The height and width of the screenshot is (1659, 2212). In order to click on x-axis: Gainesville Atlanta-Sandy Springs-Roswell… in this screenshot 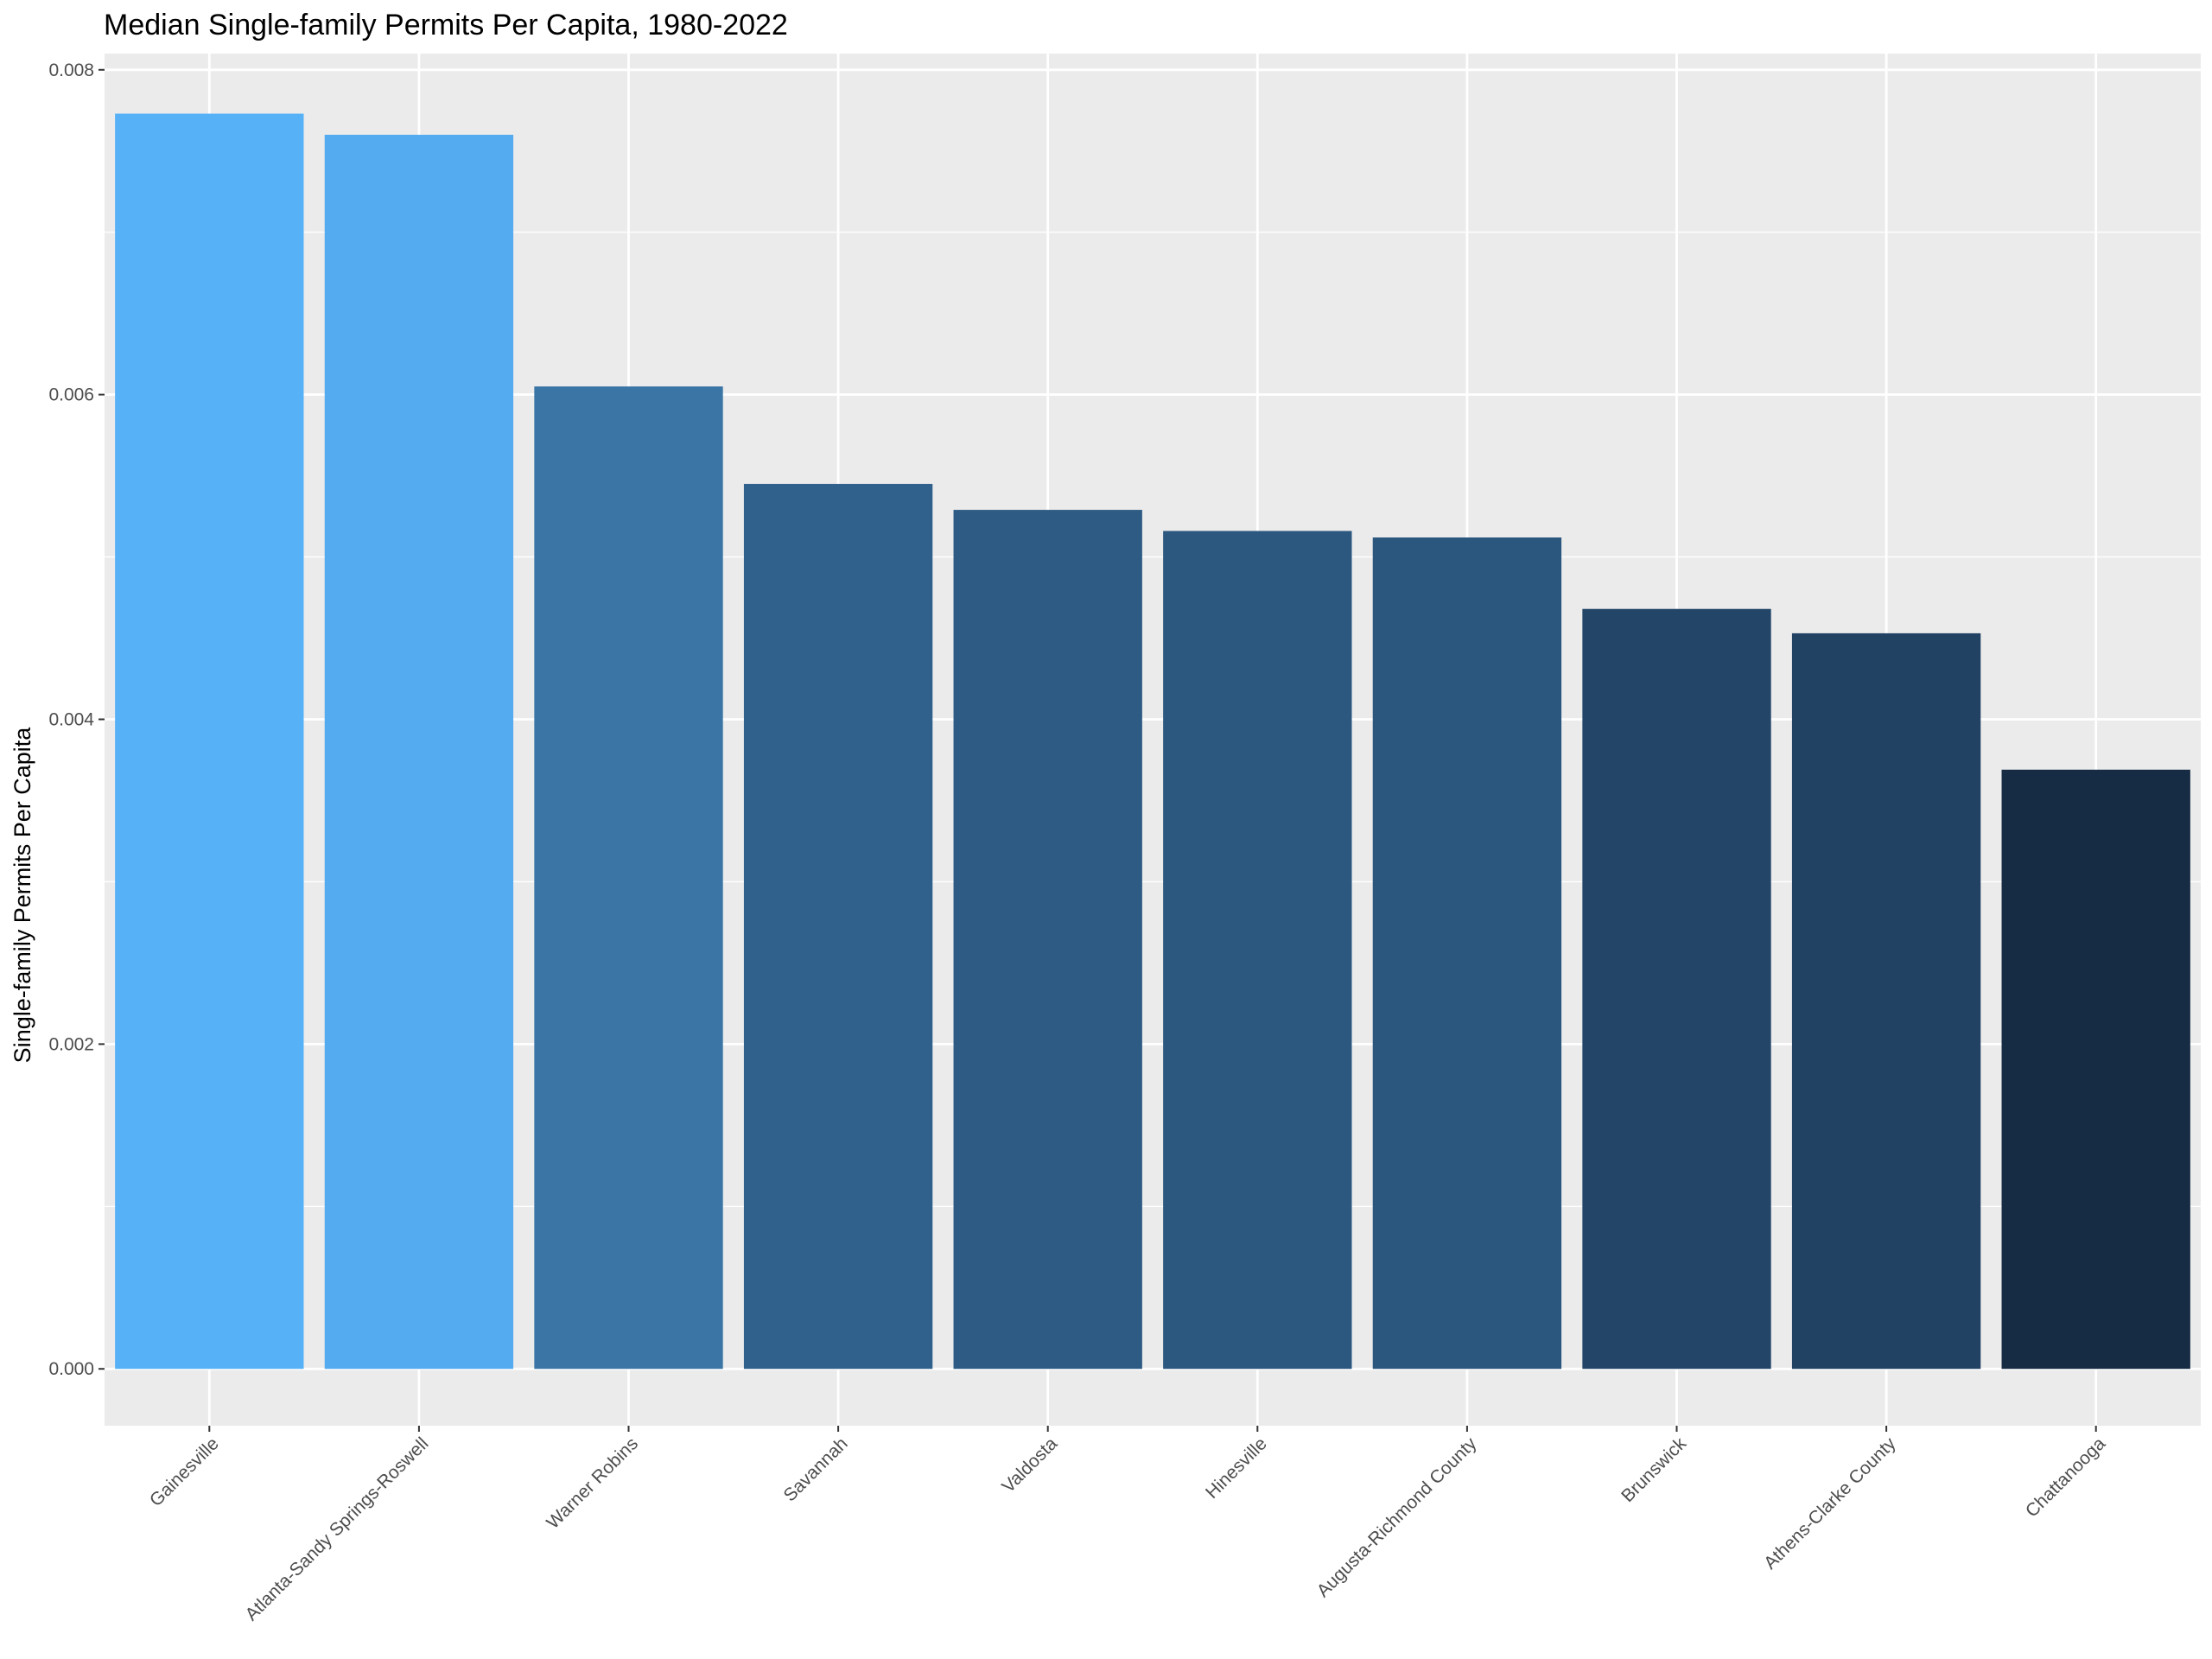, I will do `click(1128, 1525)`.